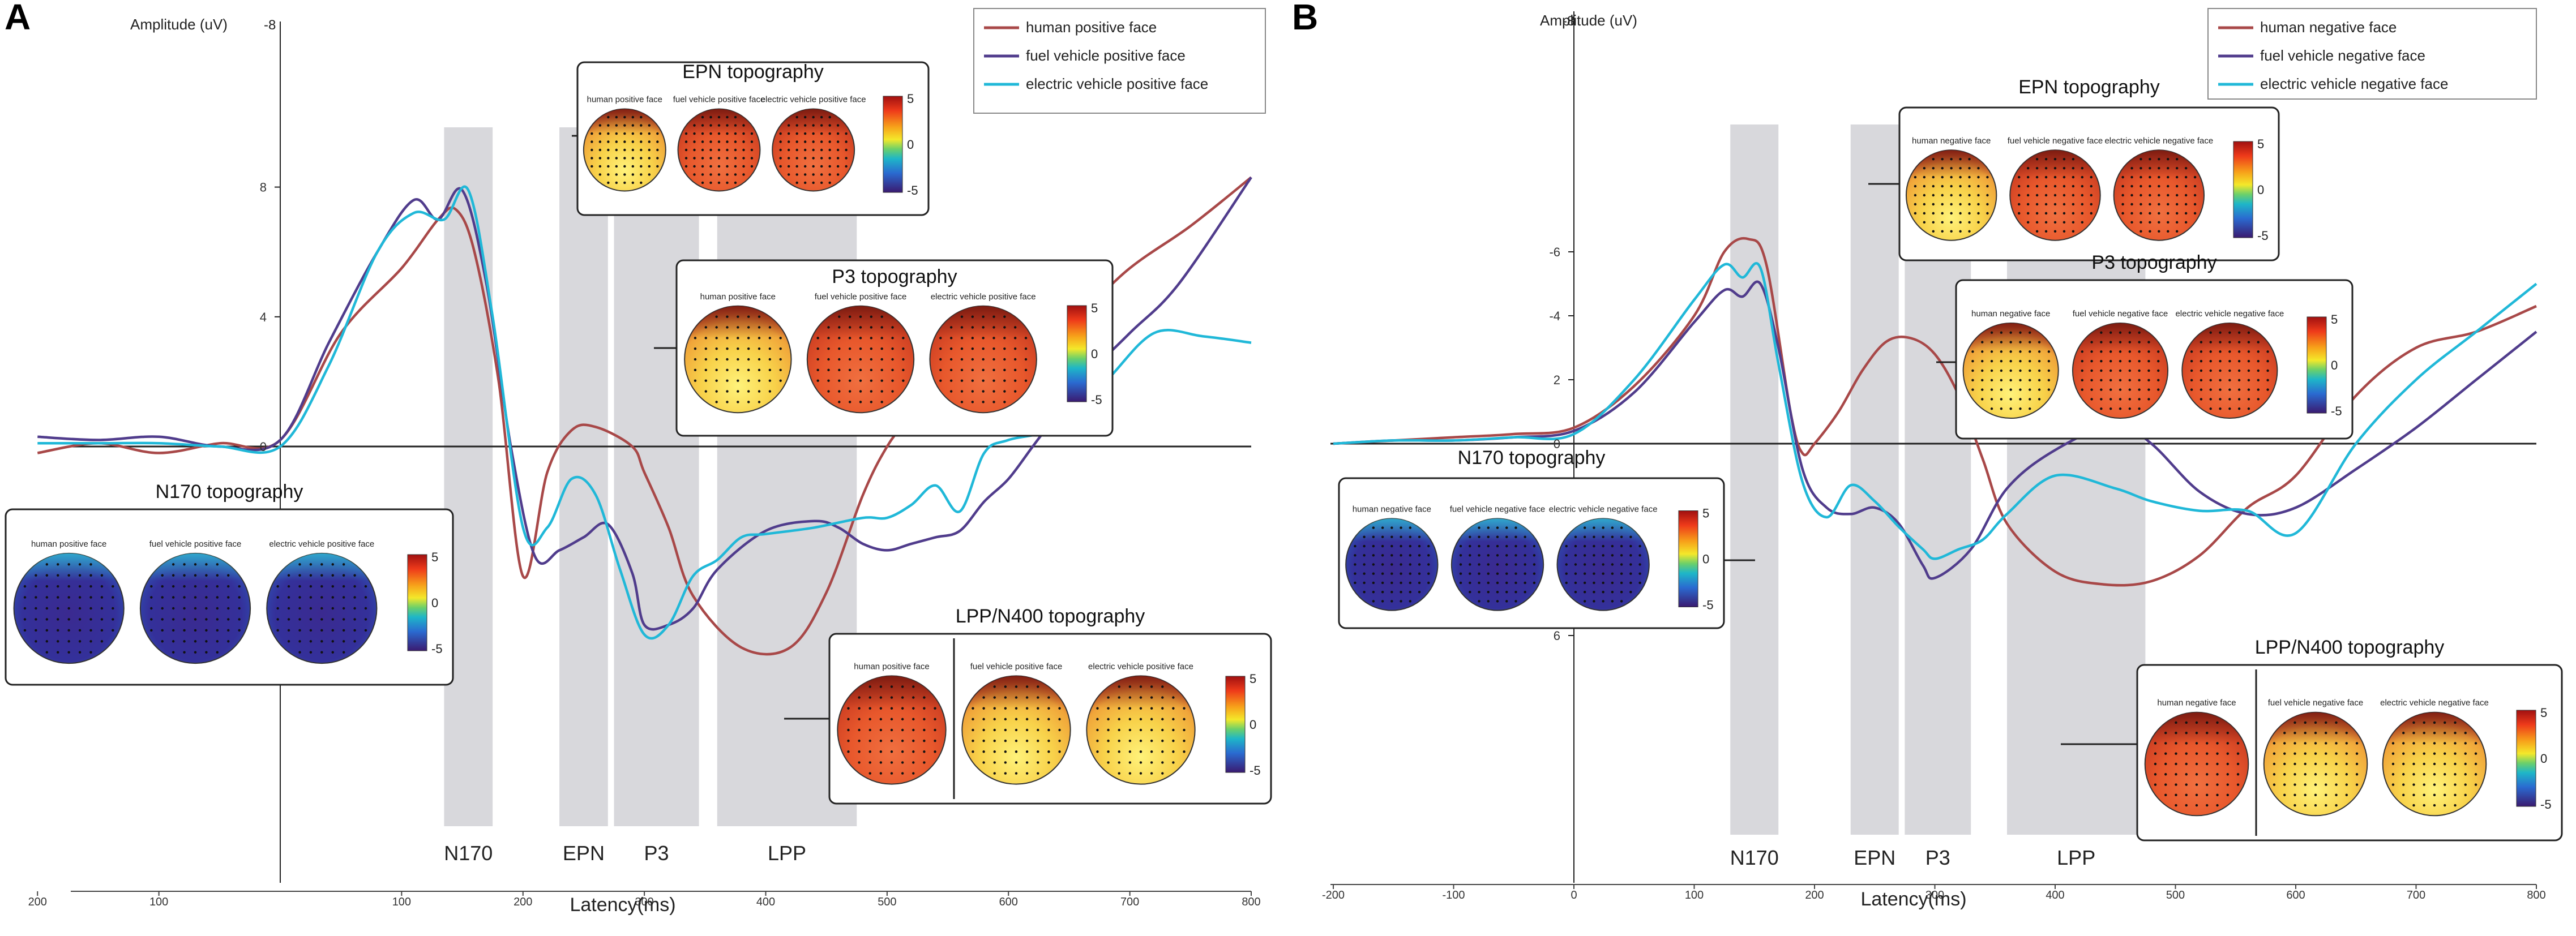 The width and height of the screenshot is (2576, 936). I want to click on head-map-caption: human positive face, so click(624, 100).